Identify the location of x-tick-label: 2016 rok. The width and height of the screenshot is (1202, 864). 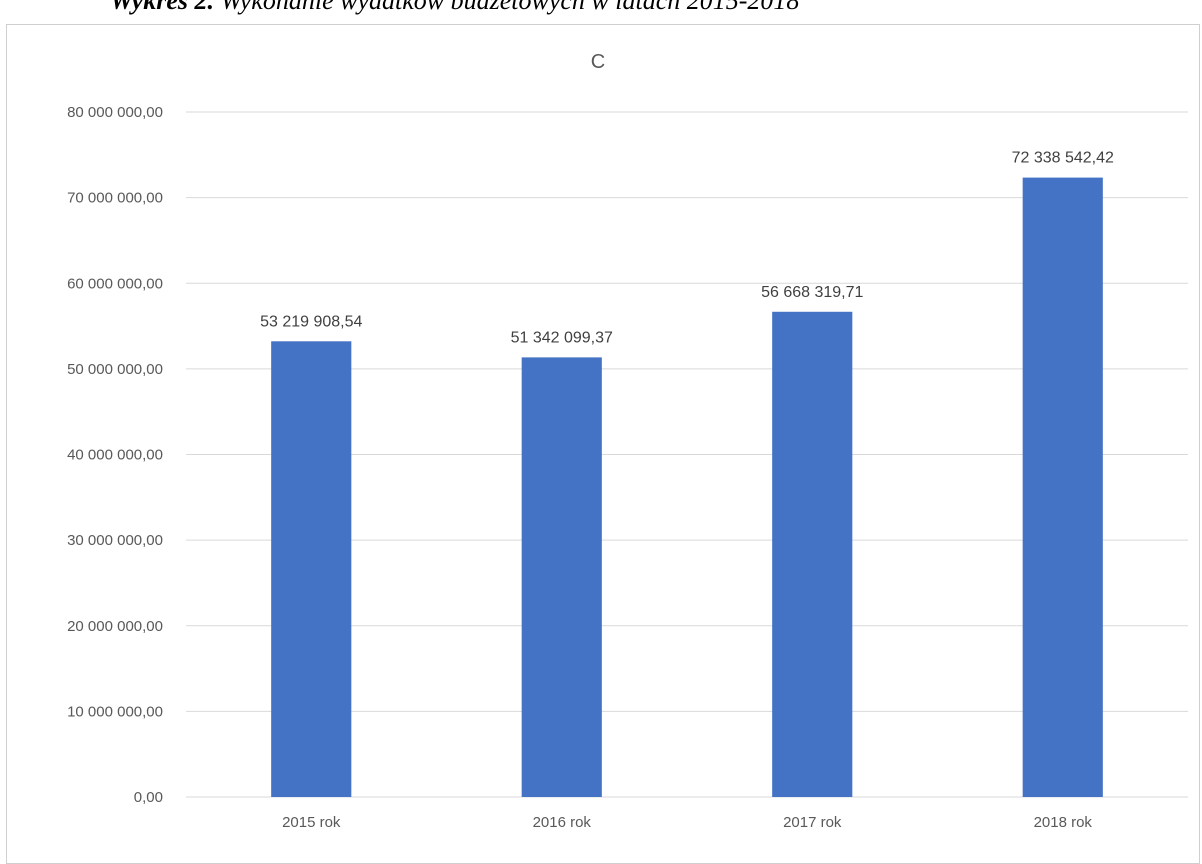
(562, 822).